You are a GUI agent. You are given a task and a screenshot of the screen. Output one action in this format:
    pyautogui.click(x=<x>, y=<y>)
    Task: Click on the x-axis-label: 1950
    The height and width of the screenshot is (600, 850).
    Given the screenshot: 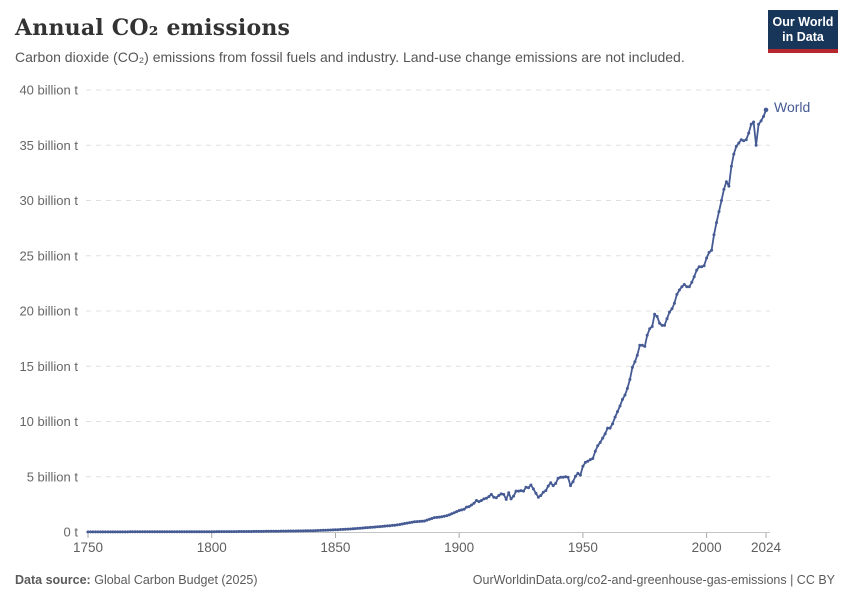 What is the action you would take?
    pyautogui.click(x=583, y=547)
    